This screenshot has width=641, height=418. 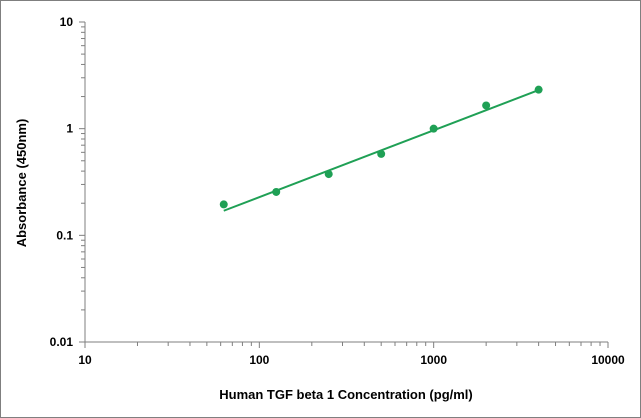 I want to click on y-tick-label: 0.1, so click(x=64, y=235).